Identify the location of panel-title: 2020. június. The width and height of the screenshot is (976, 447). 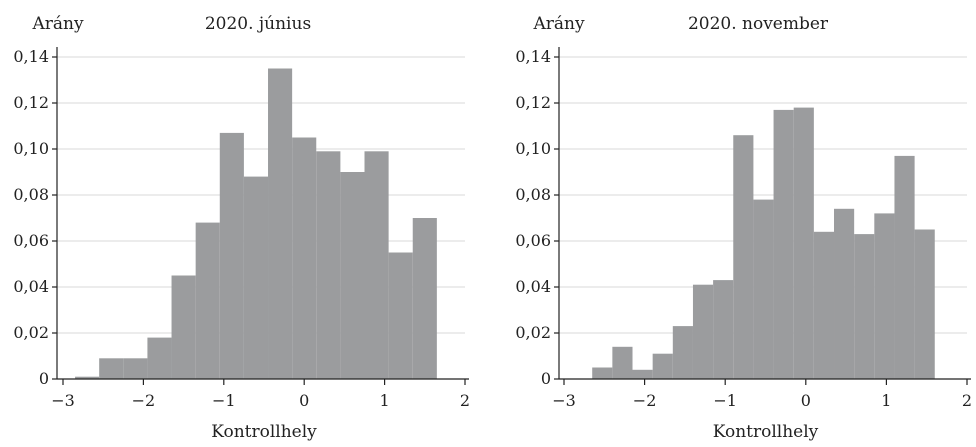
(258, 24).